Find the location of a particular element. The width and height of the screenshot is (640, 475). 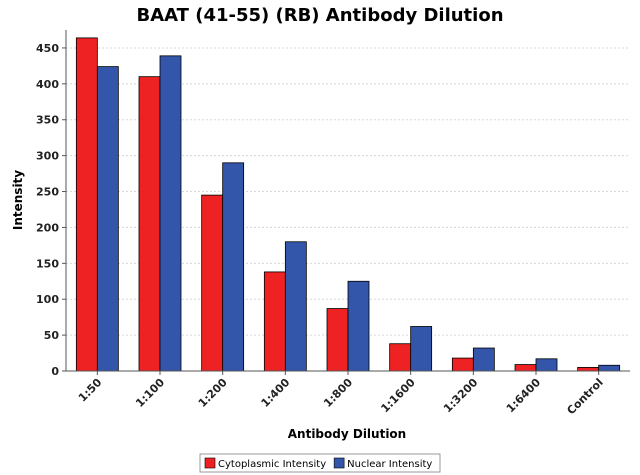

x-tick-label: 1:50 is located at coordinates (90, 390).